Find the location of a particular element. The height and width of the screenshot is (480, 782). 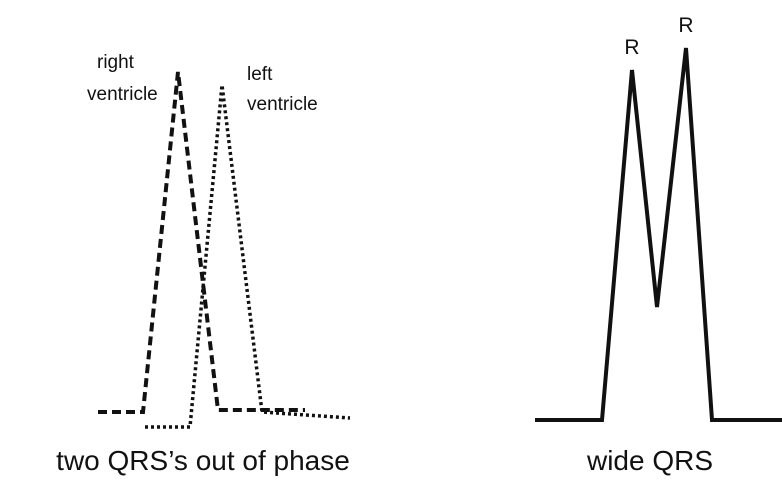

left-ventricle-label: left is located at coordinates (260, 74).